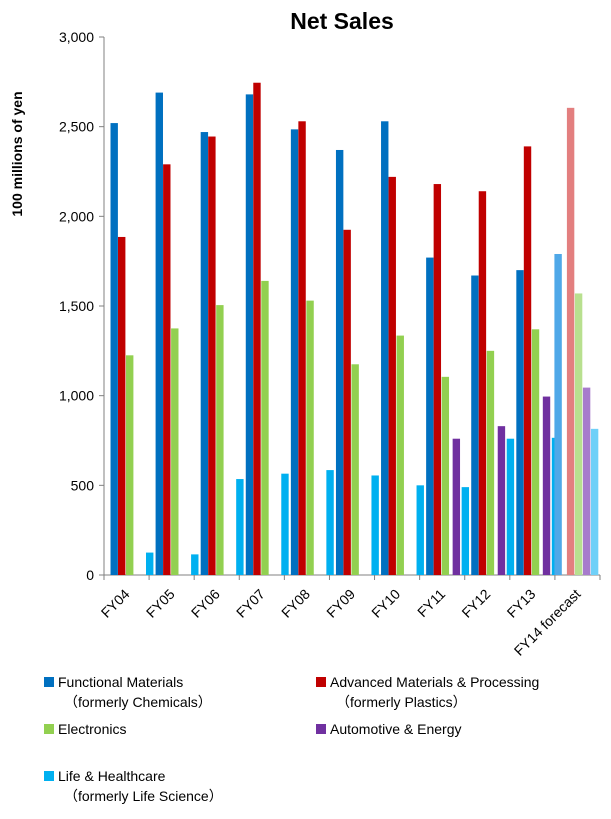 The image size is (611, 819). What do you see at coordinates (120, 682) in the screenshot?
I see `legend-label: Functional Materials` at bounding box center [120, 682].